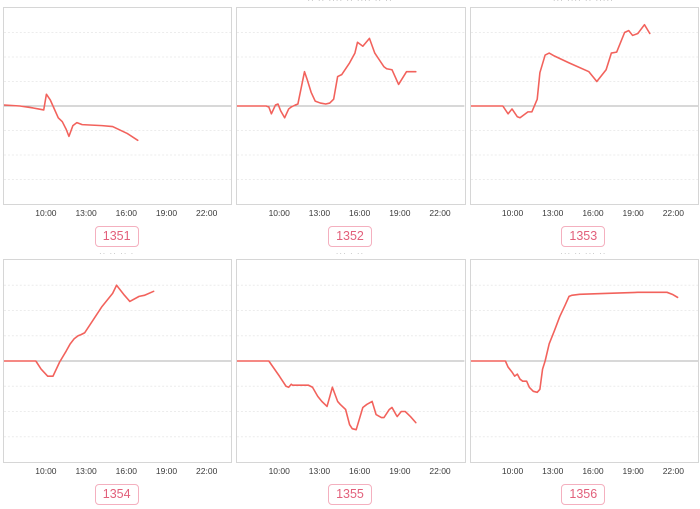  I want to click on chart-id-badge: 1354, so click(116, 494).